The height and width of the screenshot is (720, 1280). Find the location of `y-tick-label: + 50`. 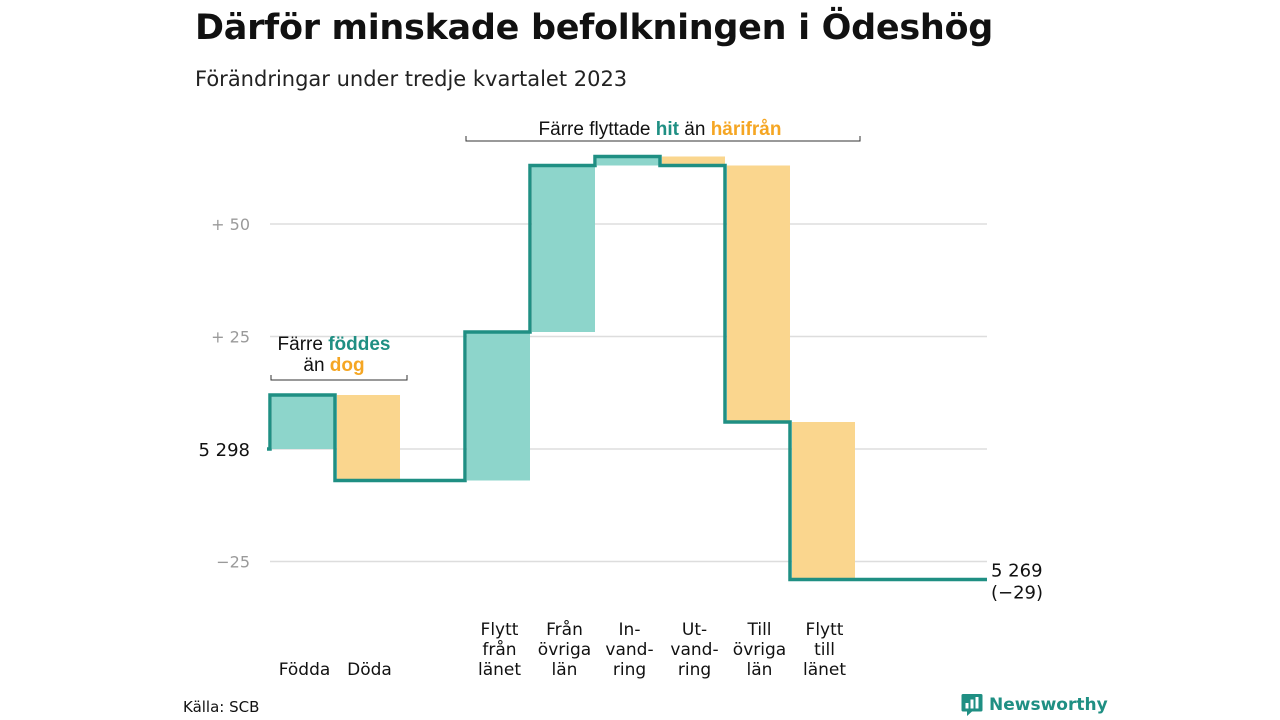

y-tick-label: + 50 is located at coordinates (230, 224).